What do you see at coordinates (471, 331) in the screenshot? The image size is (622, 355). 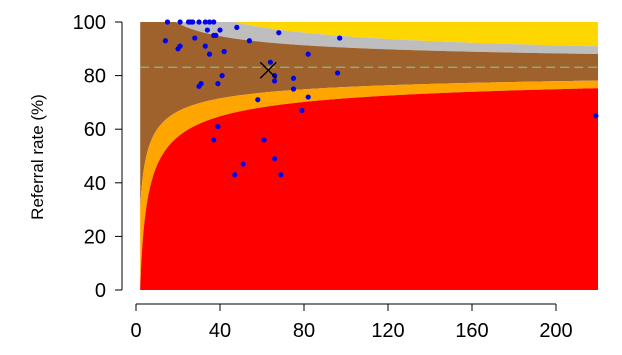 I see `x-tick-label: 160` at bounding box center [471, 331].